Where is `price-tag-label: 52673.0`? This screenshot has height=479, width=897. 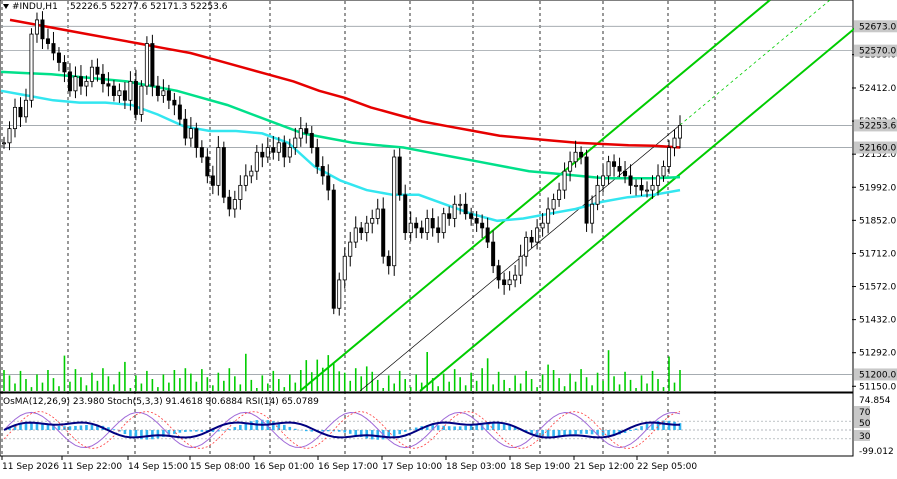
price-tag-label: 52673.0 is located at coordinates (877, 27).